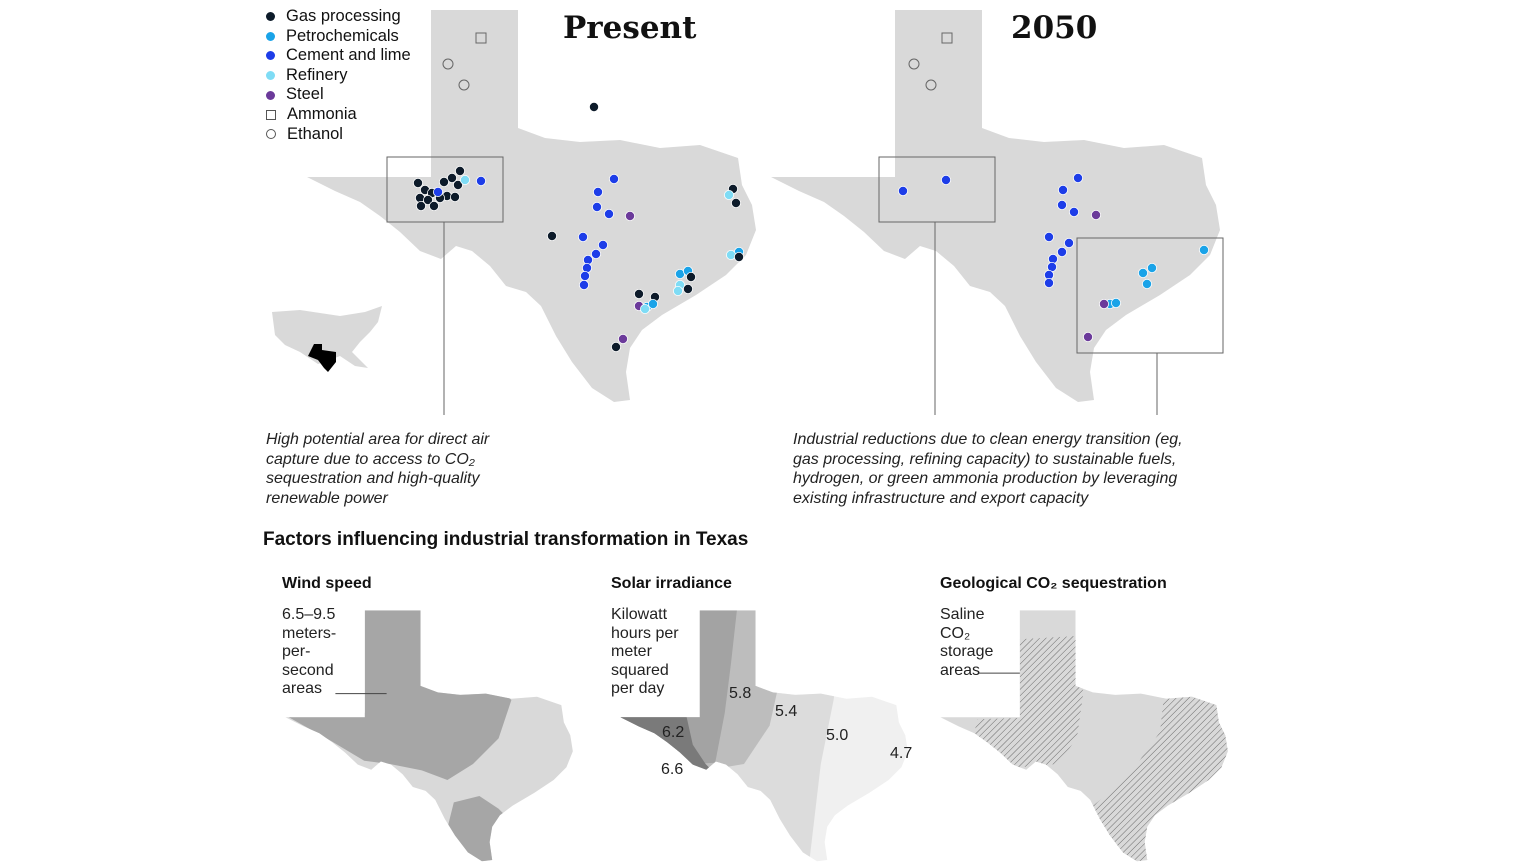  I want to click on solar-value: 6.2, so click(673, 732).